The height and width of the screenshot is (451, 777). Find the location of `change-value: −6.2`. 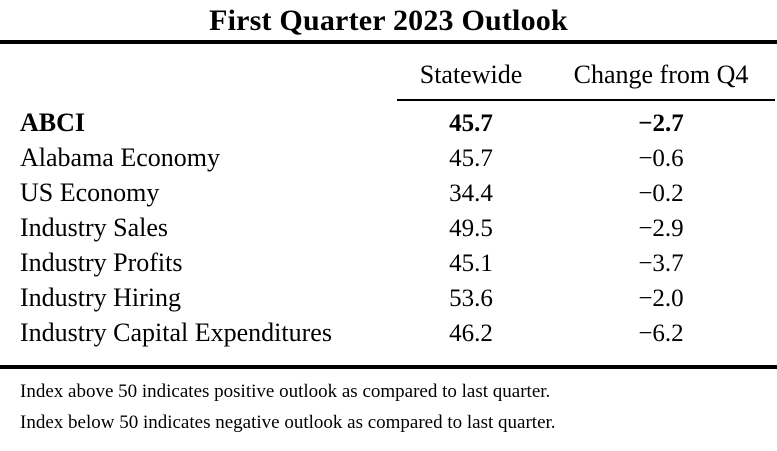

change-value: −6.2 is located at coordinates (661, 333).